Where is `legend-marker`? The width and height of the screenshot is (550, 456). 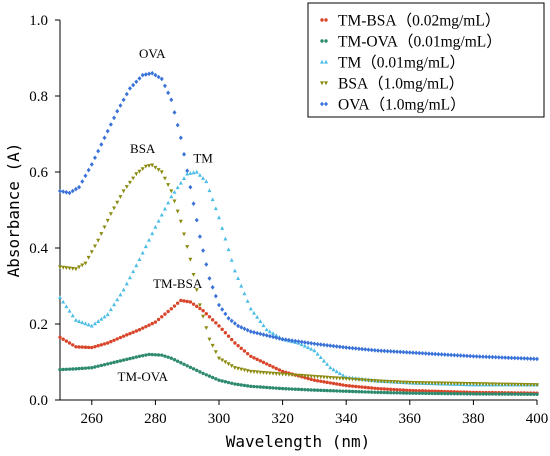
legend-marker is located at coordinates (322, 61).